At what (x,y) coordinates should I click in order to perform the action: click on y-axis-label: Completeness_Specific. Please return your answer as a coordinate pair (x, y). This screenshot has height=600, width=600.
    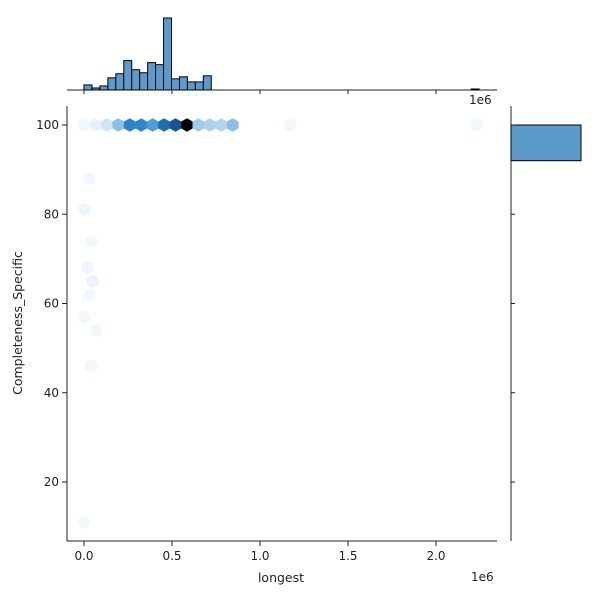
    Looking at the image, I should click on (17, 323).